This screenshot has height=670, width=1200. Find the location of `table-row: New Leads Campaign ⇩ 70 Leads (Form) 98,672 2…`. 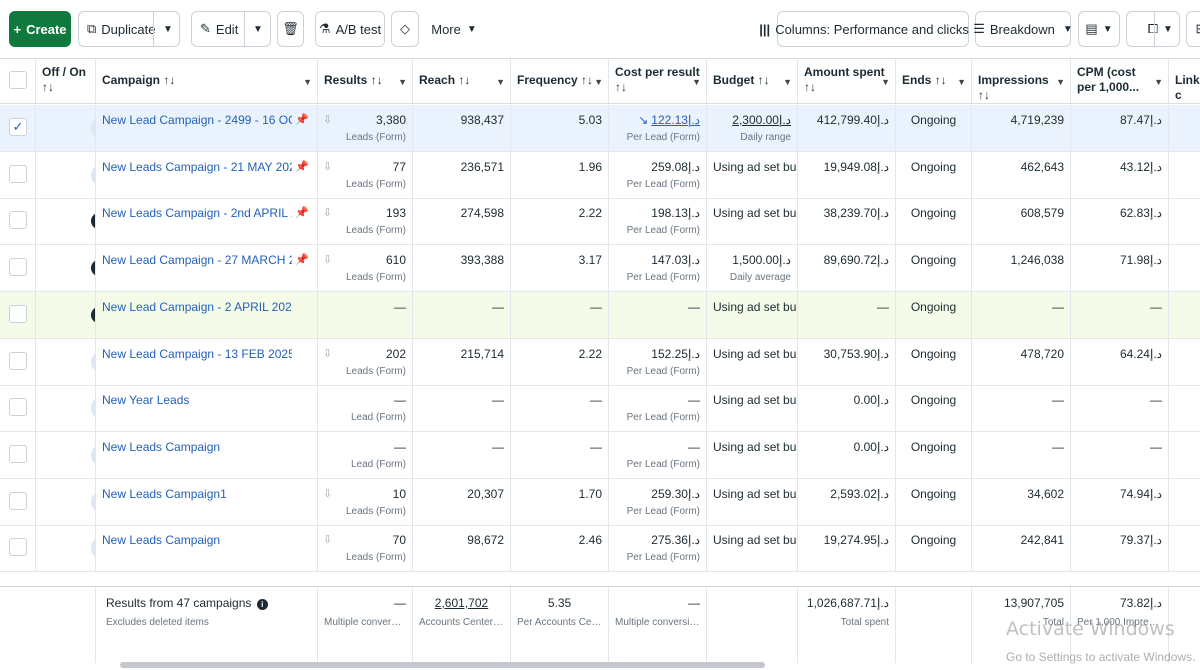

table-row: New Leads Campaign ⇩ 70 Leads (Form) 98,672 2… is located at coordinates (600, 549).